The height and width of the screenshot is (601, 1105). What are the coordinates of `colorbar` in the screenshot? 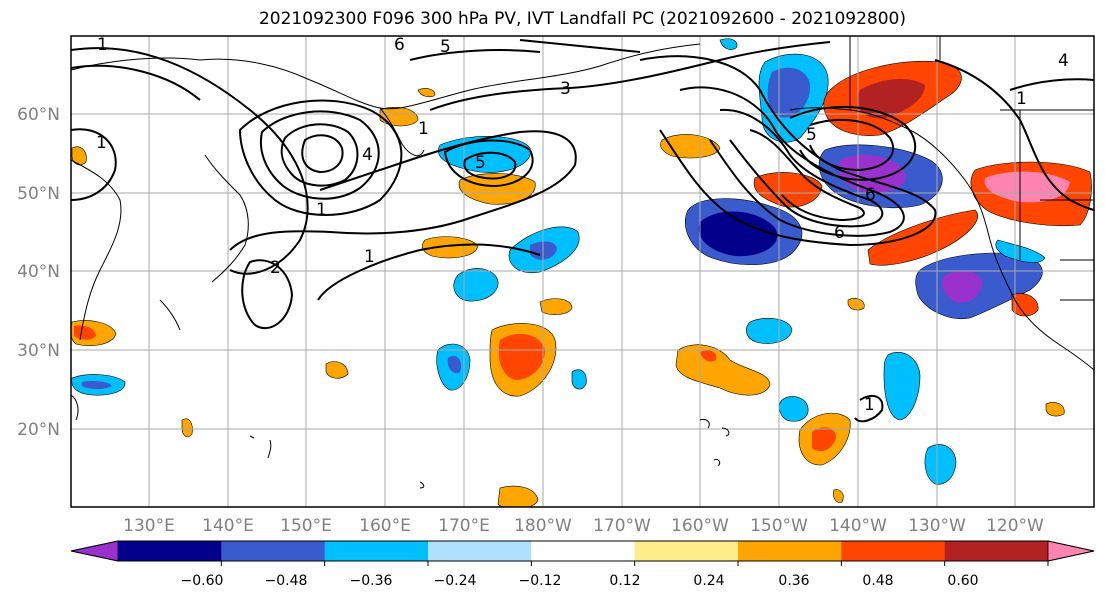 It's located at (582, 553).